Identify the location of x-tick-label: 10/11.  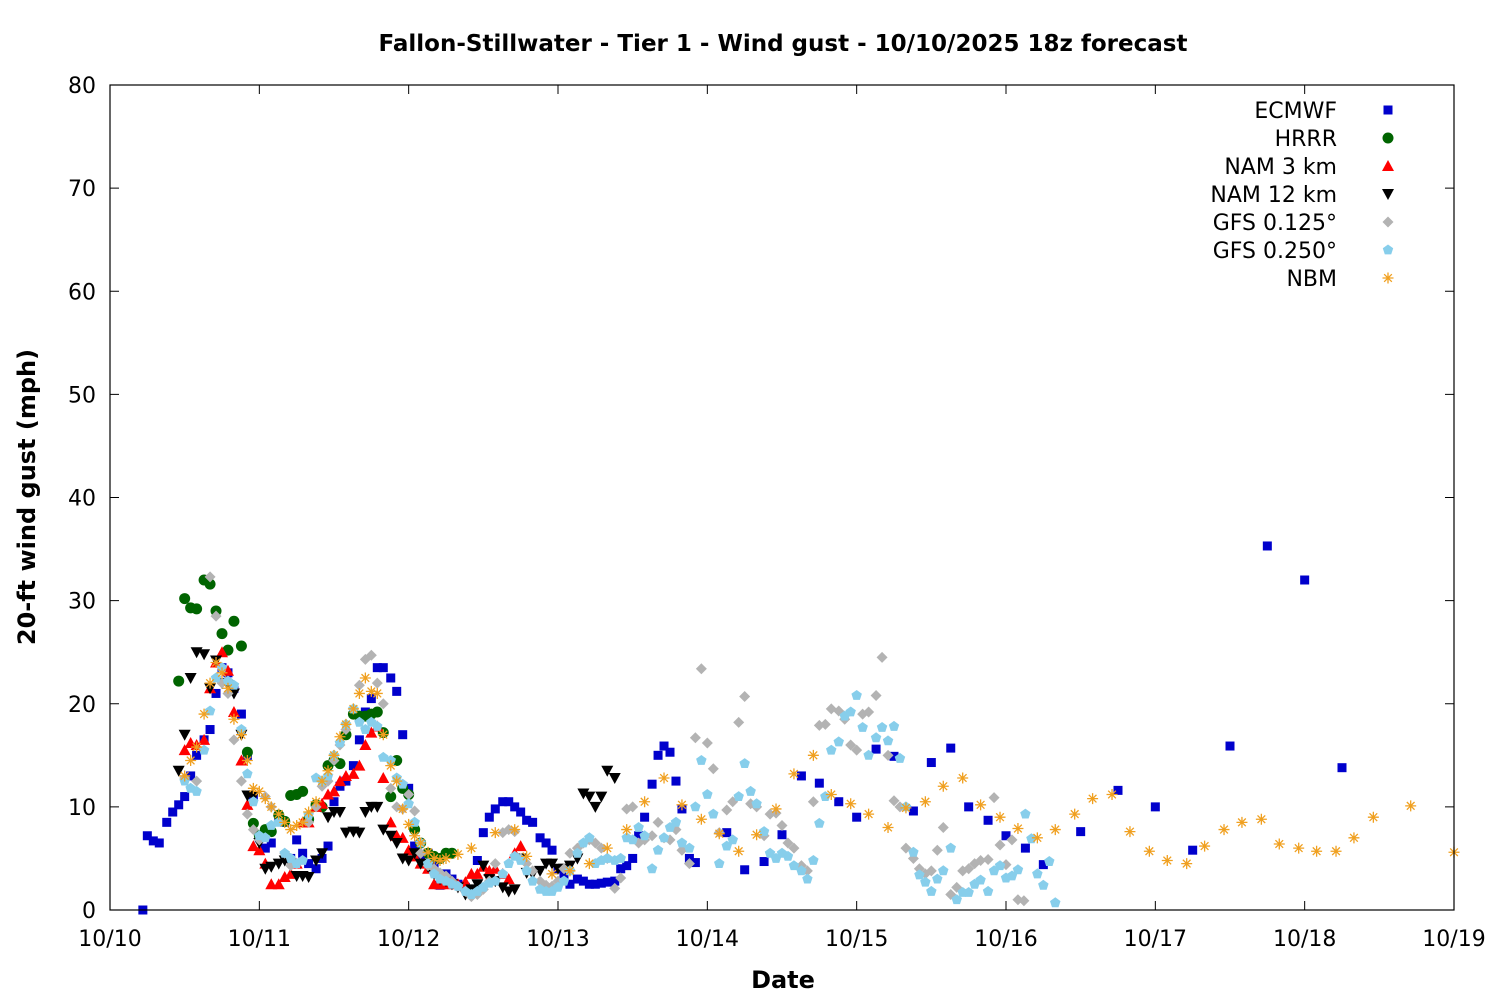
(259, 939).